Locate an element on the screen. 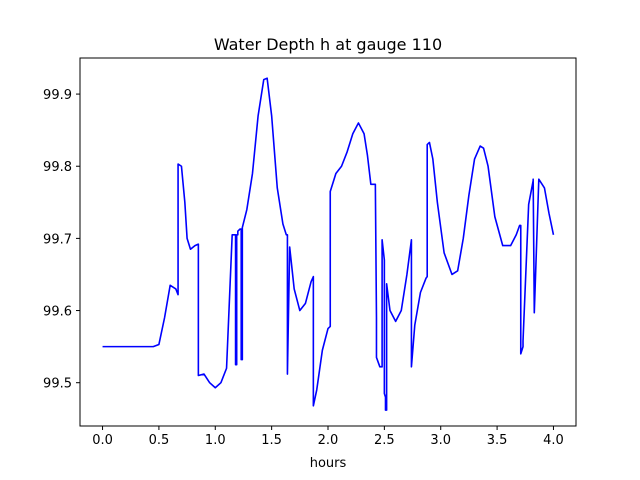  x-tick-label: 2.5 is located at coordinates (384, 440).